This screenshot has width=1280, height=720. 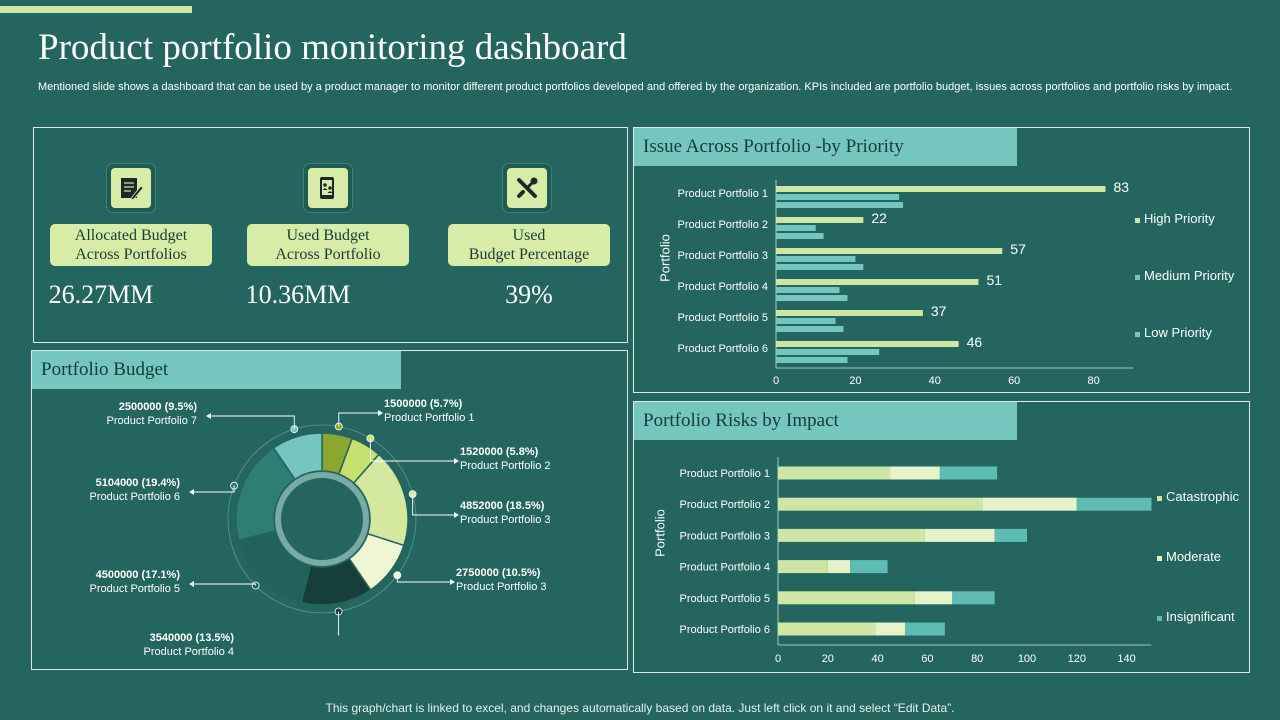 What do you see at coordinates (423, 404) in the screenshot?
I see `callout-value-label: 1500000 (5.7%)` at bounding box center [423, 404].